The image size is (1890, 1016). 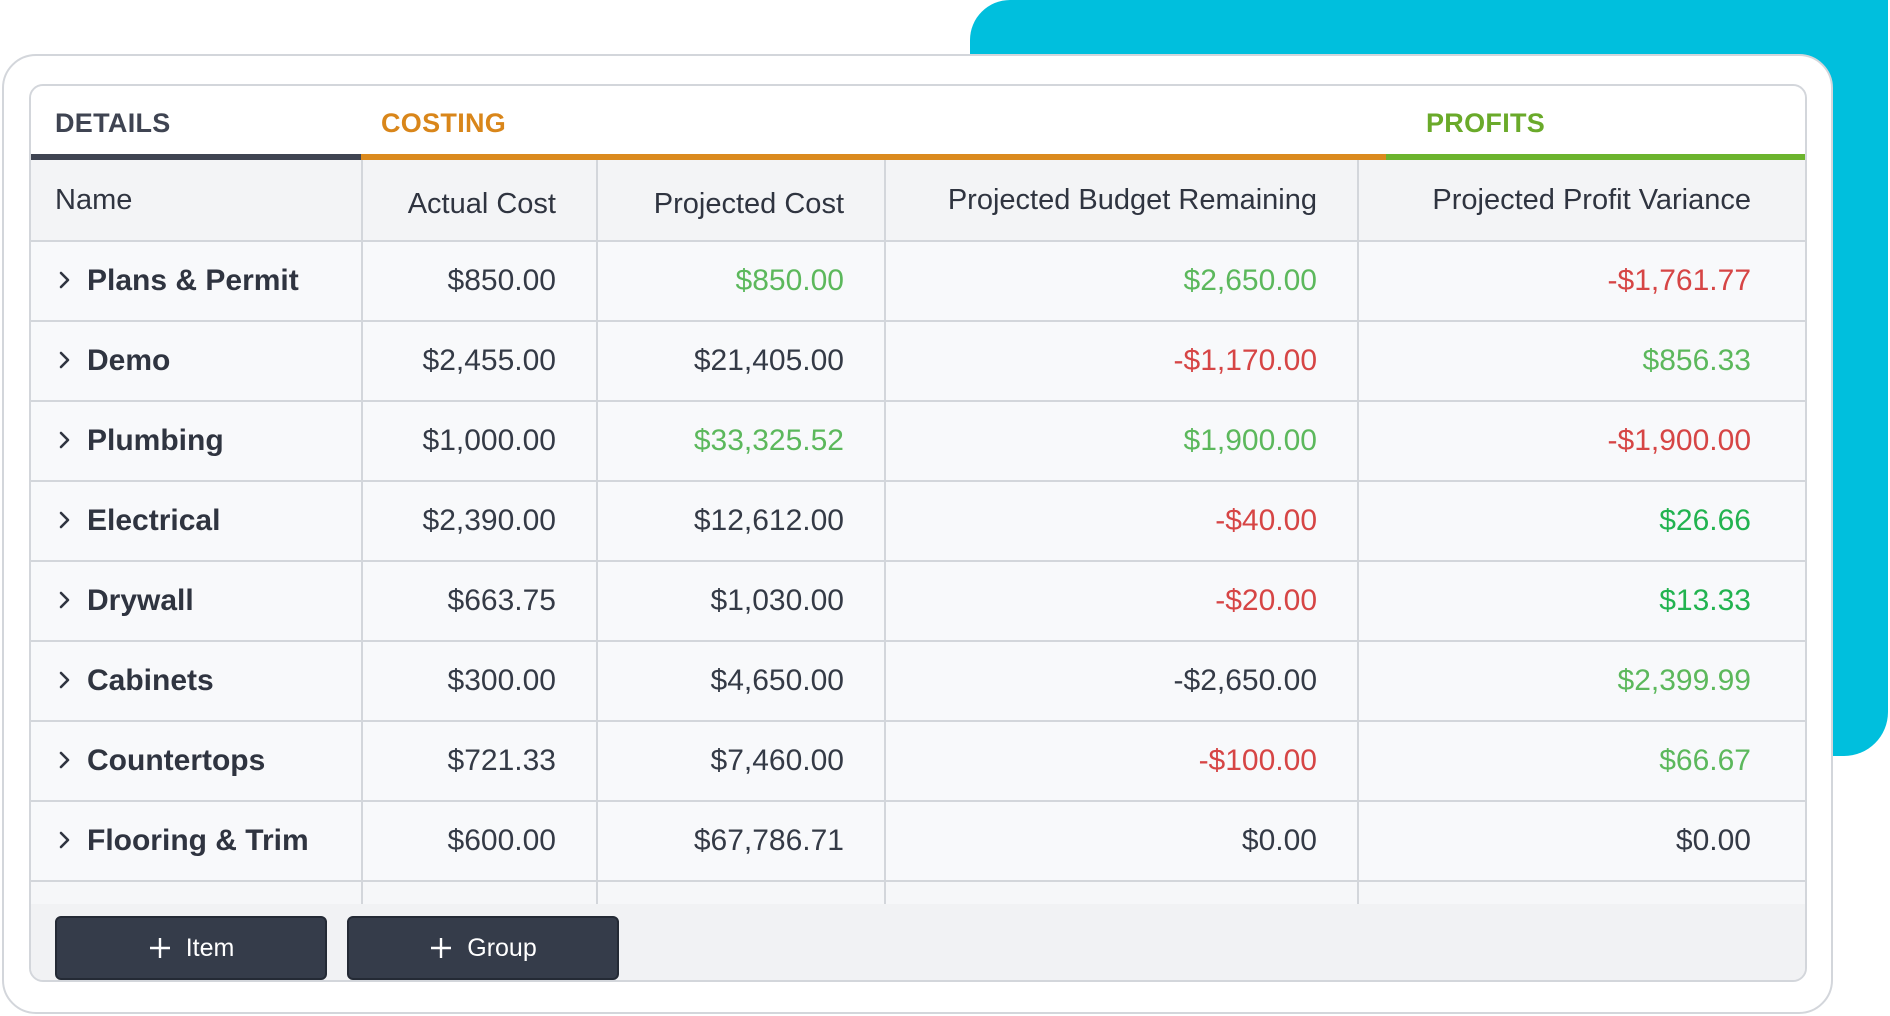 What do you see at coordinates (129, 360) in the screenshot?
I see `row-name: Demo` at bounding box center [129, 360].